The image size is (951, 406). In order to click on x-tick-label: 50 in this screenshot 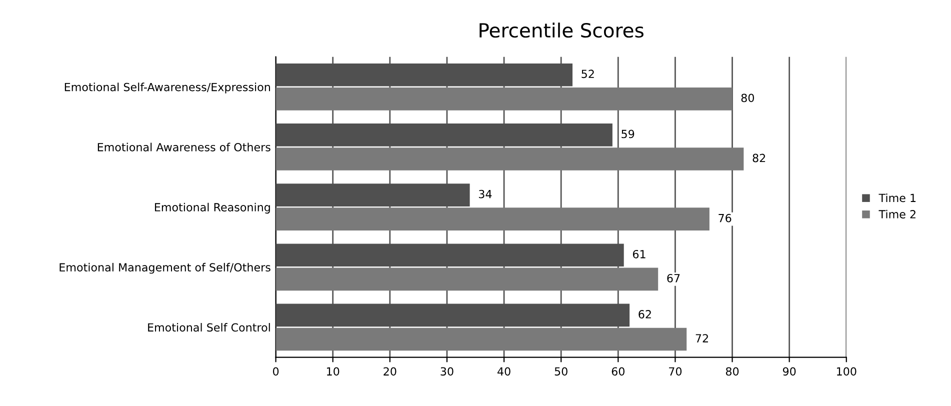, I will do `click(561, 371)`.